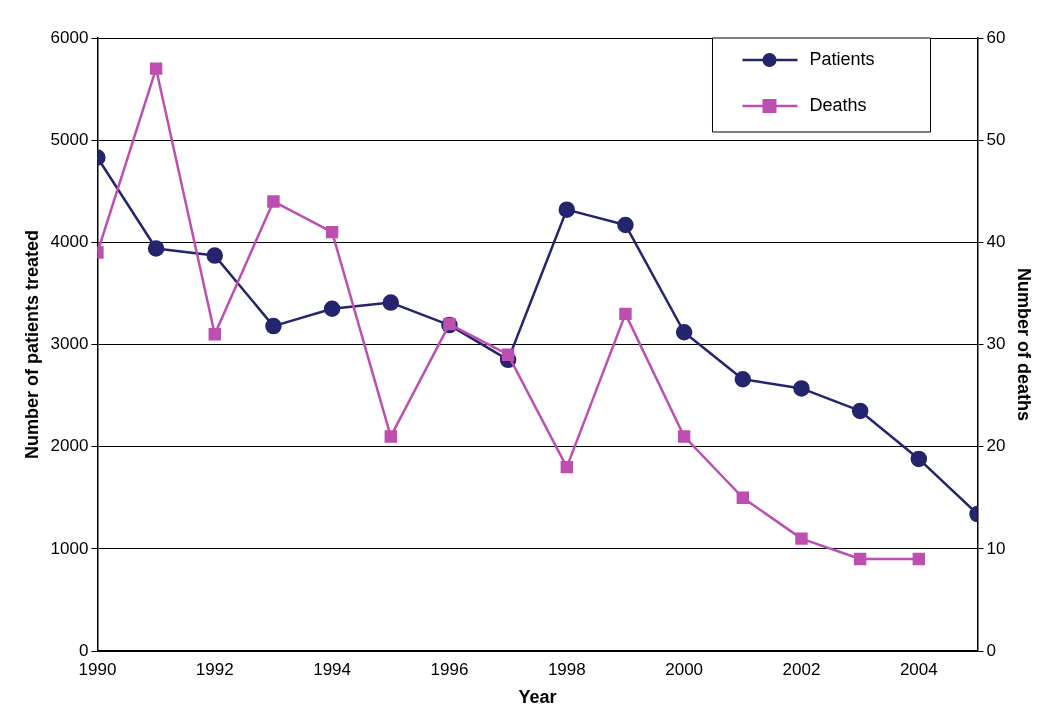 This screenshot has width=1056, height=726. I want to click on x-tick-label: 1990, so click(97, 669).